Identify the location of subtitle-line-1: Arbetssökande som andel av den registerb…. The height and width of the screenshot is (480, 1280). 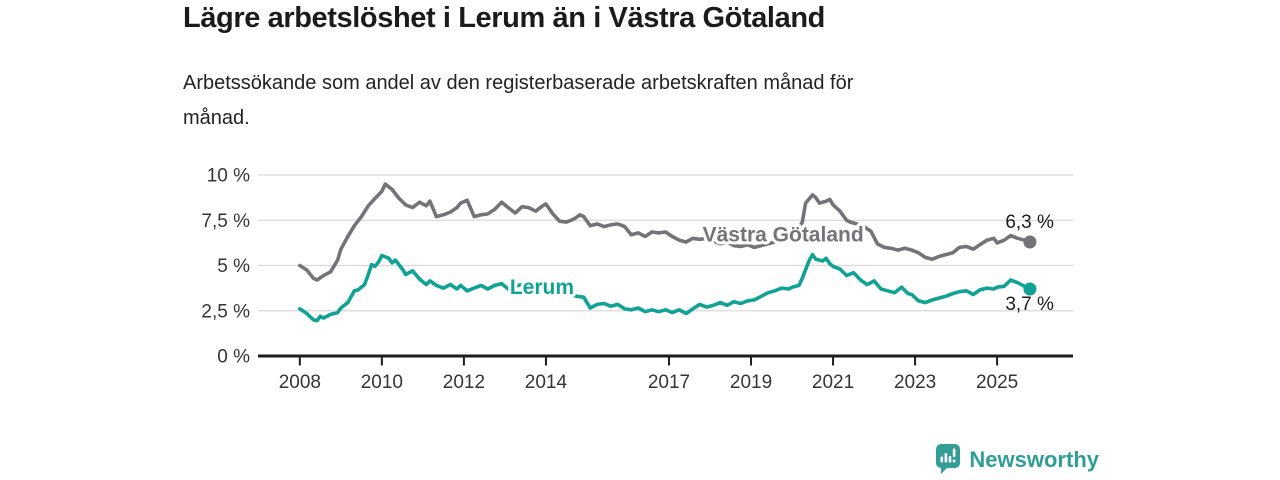
(518, 83).